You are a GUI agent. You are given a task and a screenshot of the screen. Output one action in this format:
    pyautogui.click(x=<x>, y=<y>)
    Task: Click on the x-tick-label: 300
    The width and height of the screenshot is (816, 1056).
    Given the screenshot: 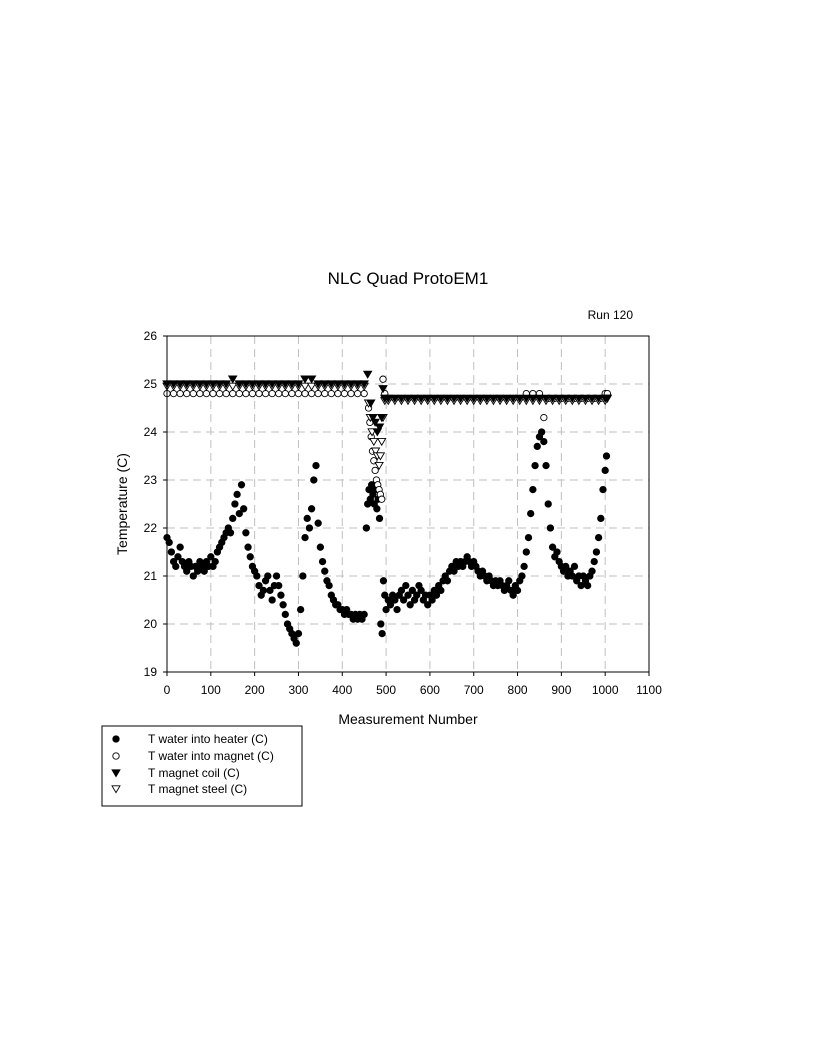 What is the action you would take?
    pyautogui.click(x=298, y=690)
    